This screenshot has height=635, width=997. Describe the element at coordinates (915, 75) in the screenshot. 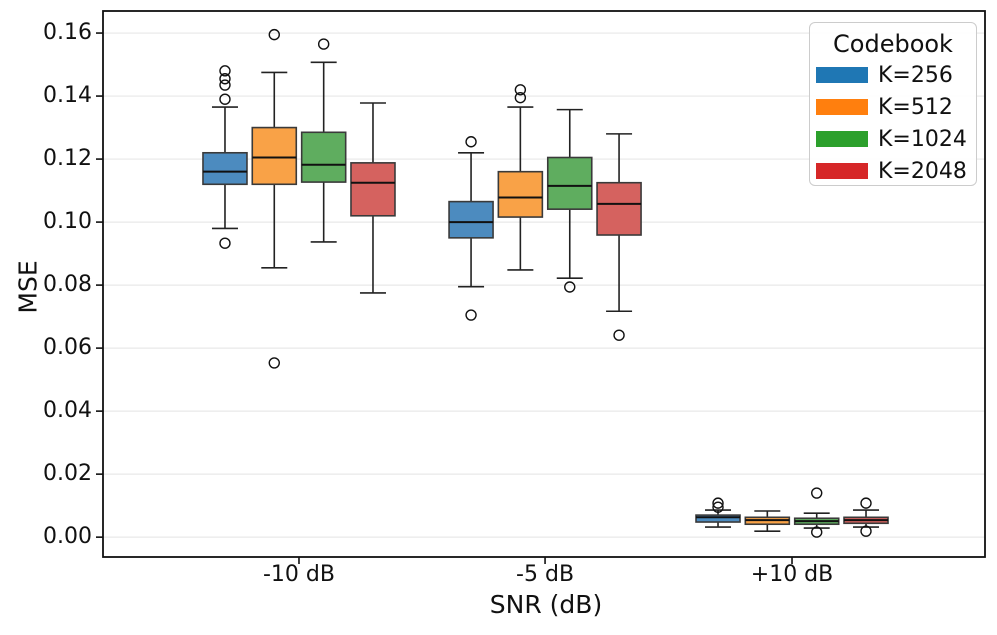

I see `legend-label: K=256` at that location.